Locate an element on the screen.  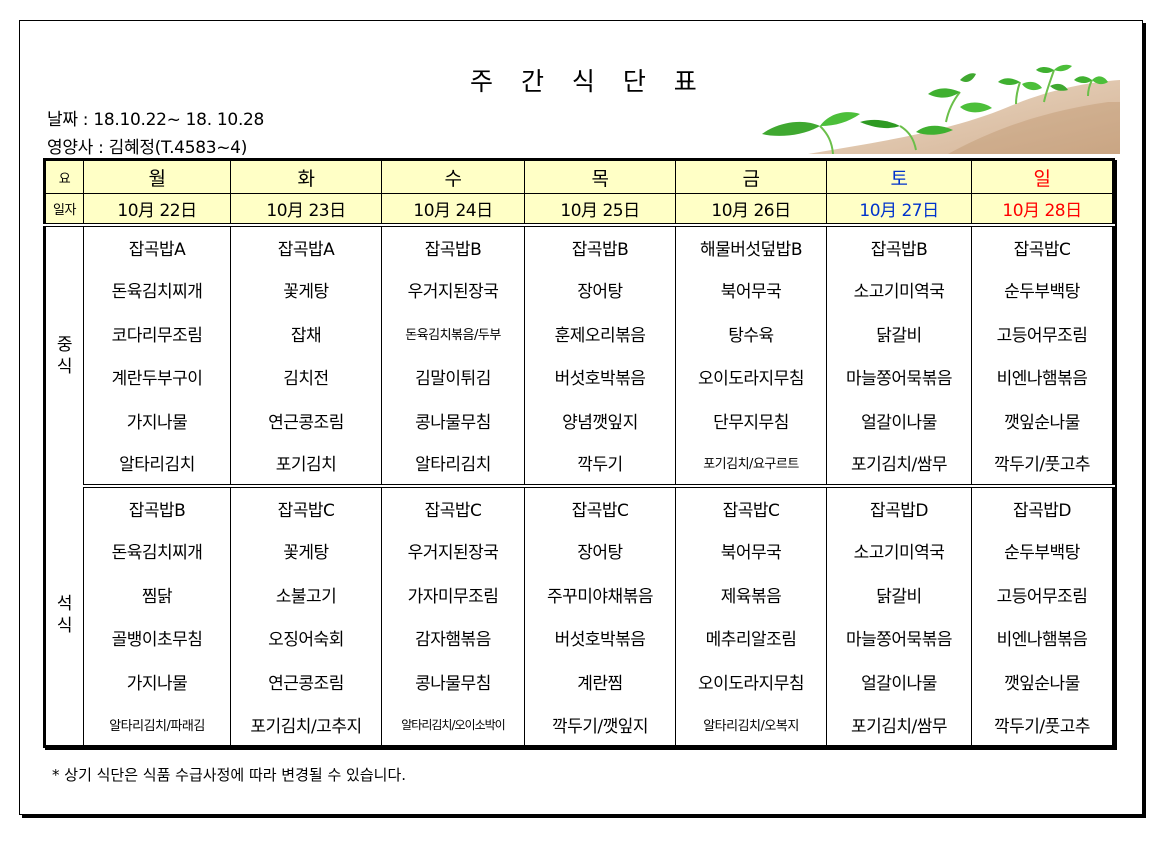
lunch-item: 소고기미역국 is located at coordinates (899, 290).